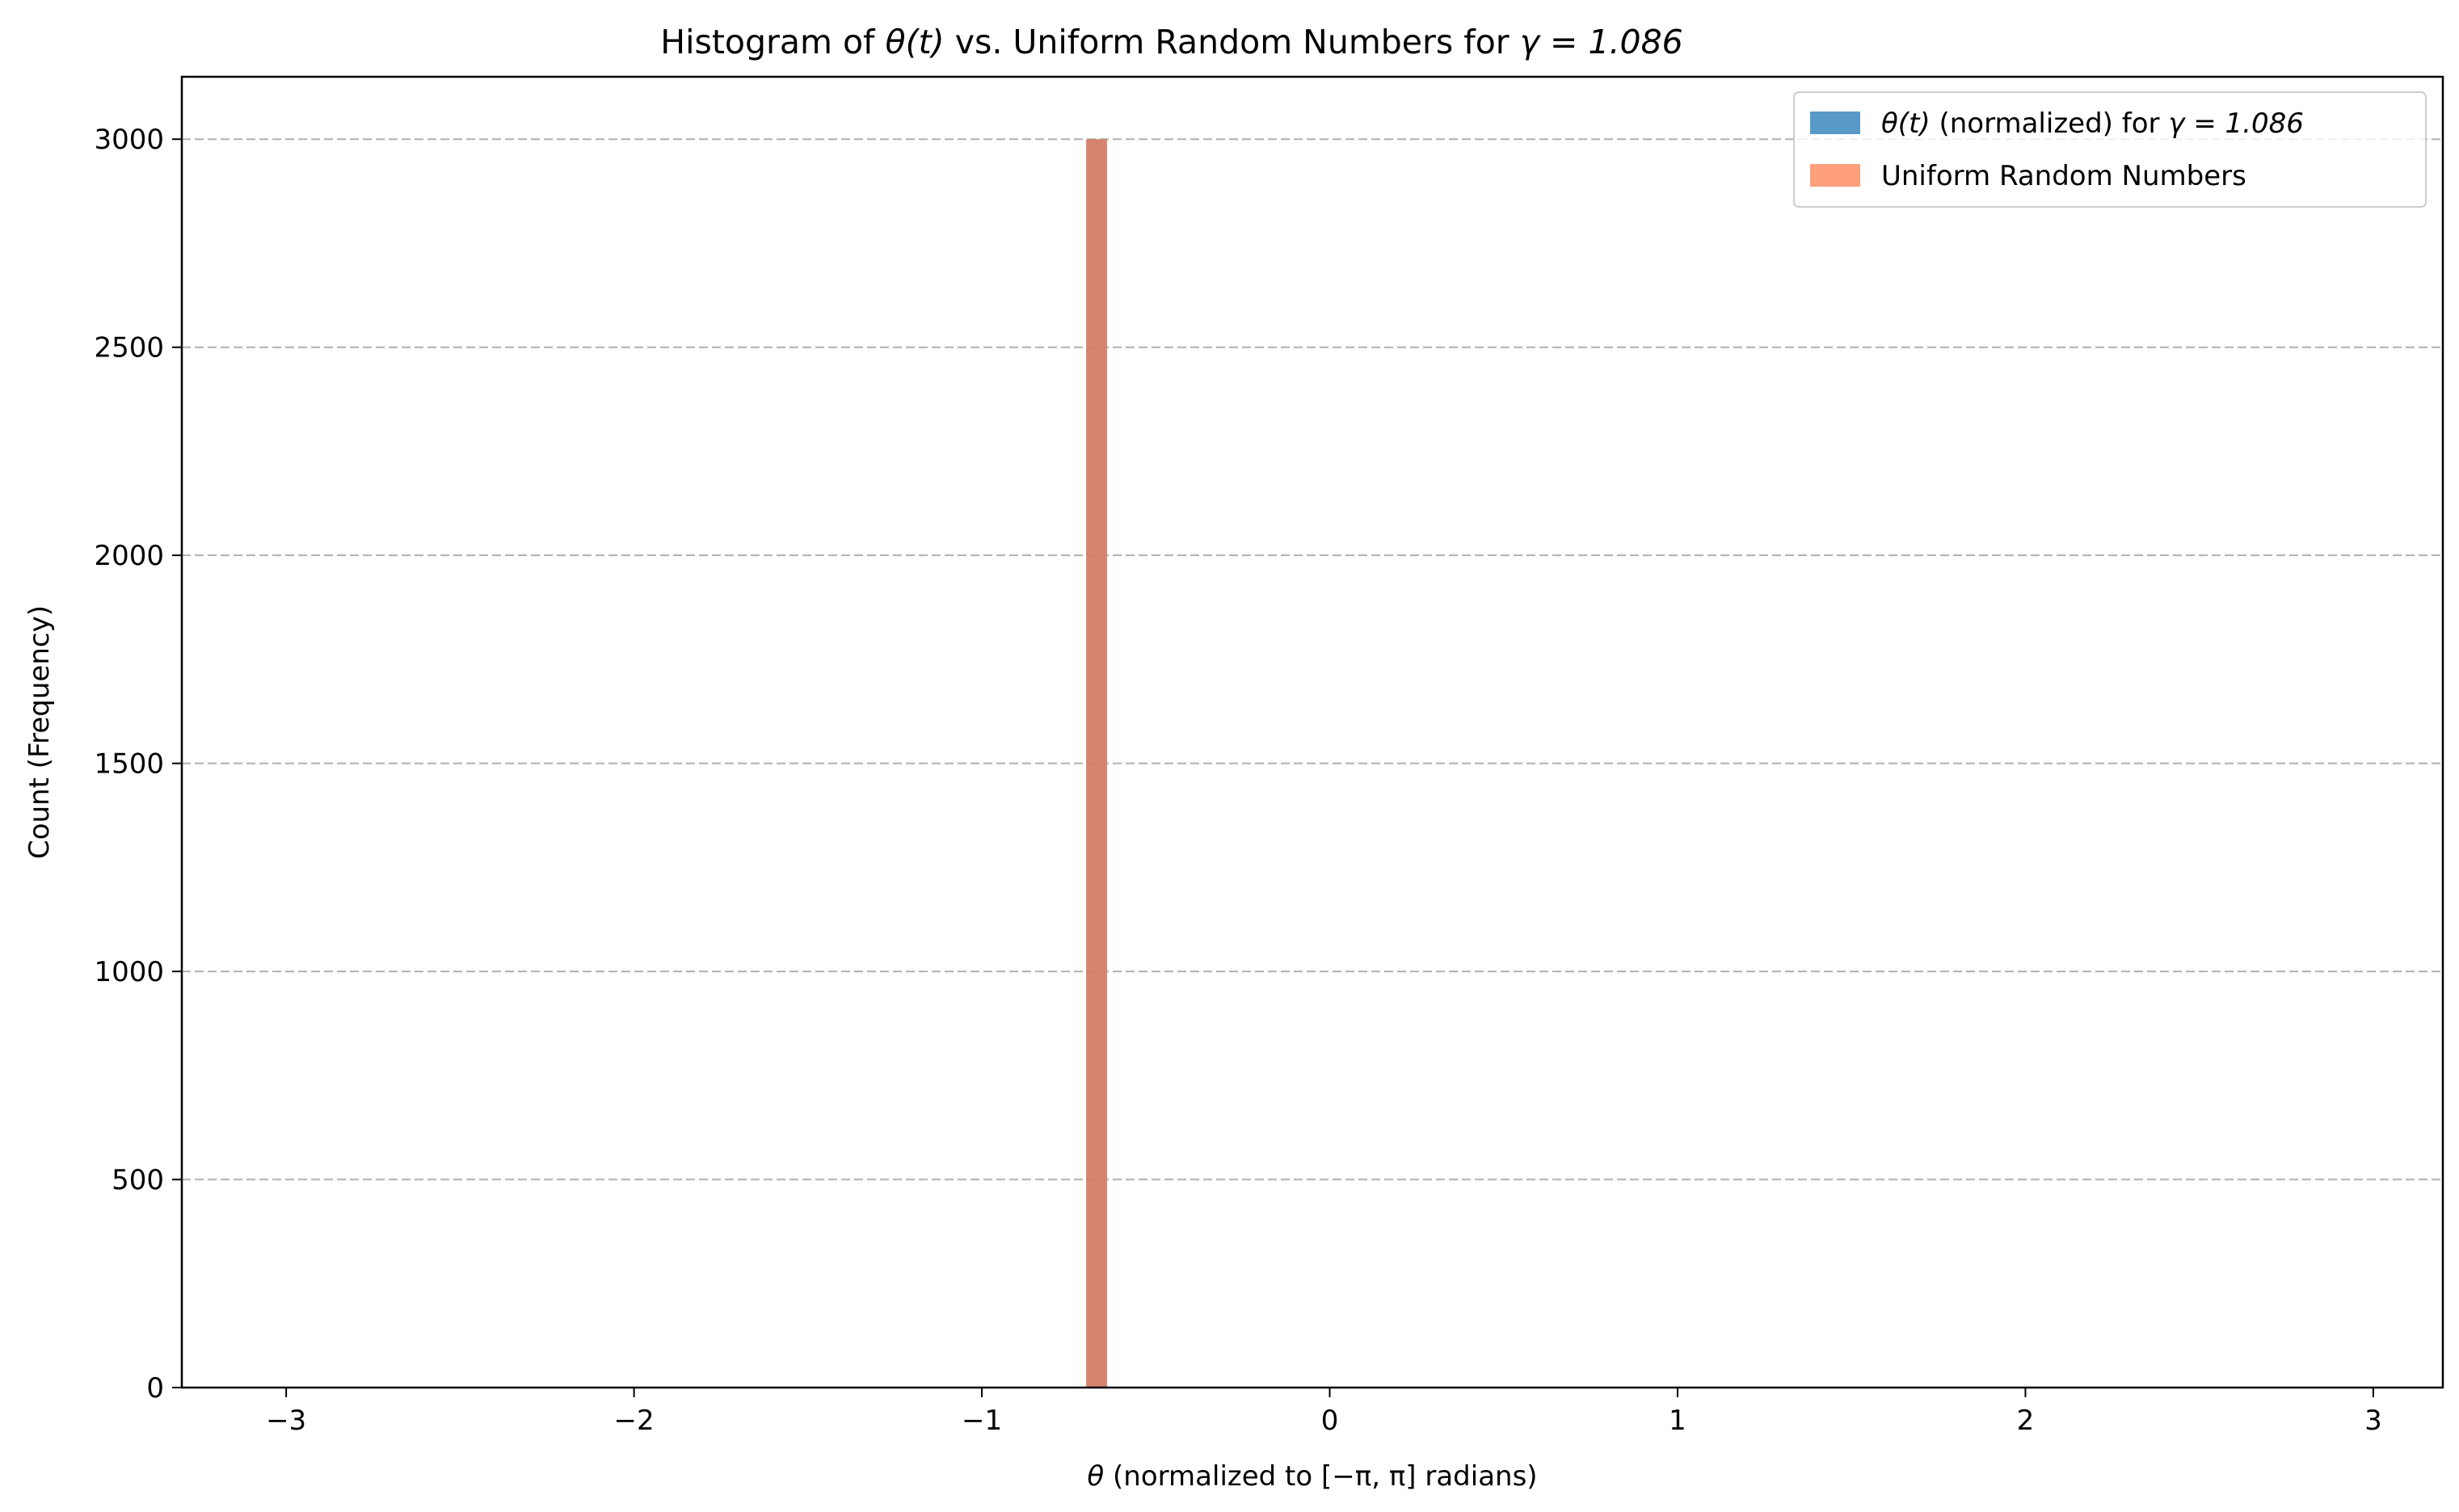 The width and height of the screenshot is (2459, 1512). Describe the element at coordinates (2026, 1421) in the screenshot. I see `x-tick-label-5: 2` at that location.